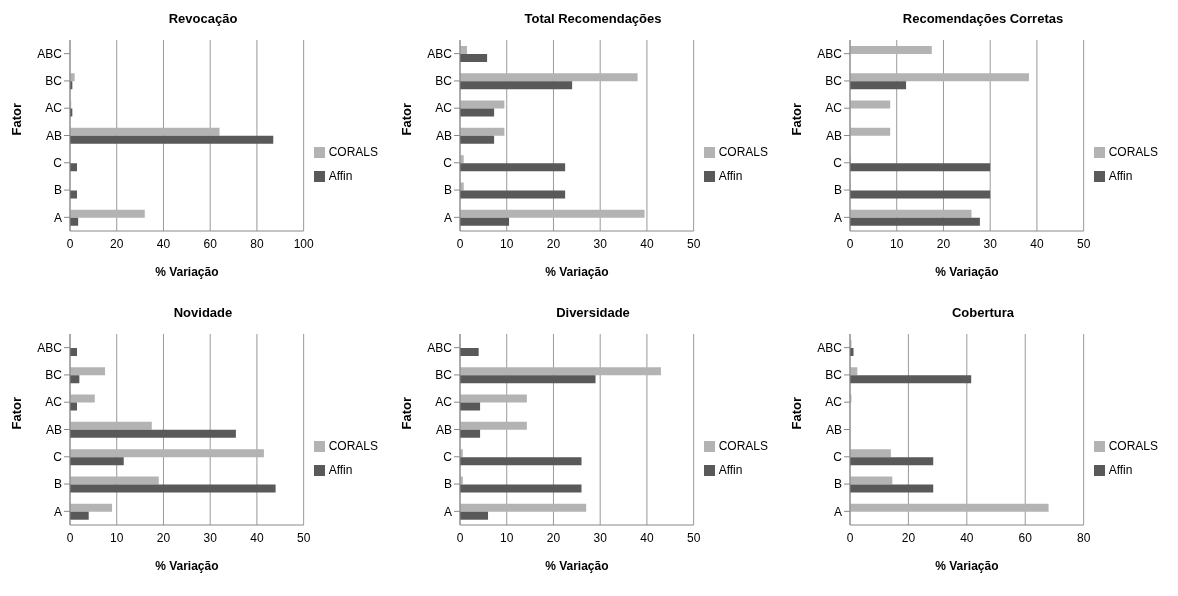 This screenshot has width=1178, height=596. I want to click on chart-title: Cobertura, so click(983, 313).